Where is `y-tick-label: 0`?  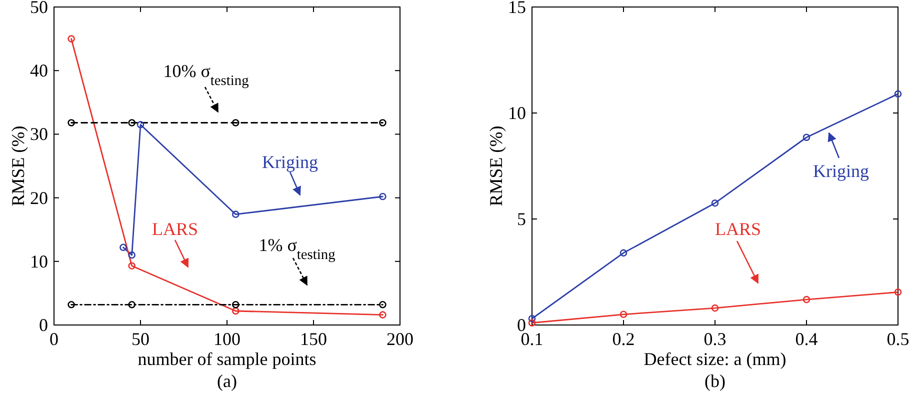
y-tick-label: 0 is located at coordinates (43, 325).